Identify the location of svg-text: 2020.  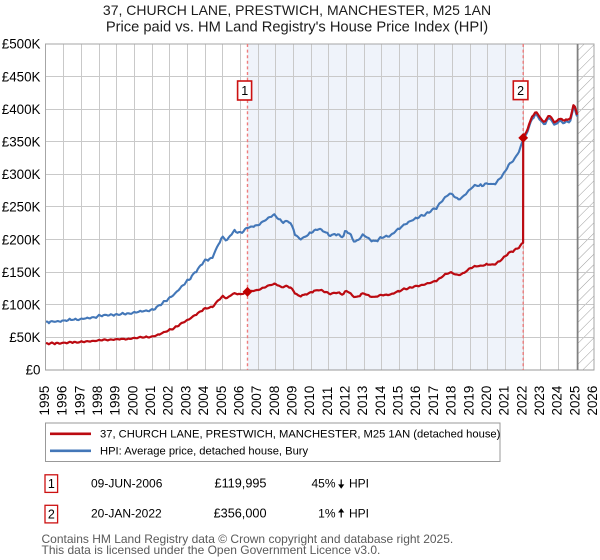
(486, 401).